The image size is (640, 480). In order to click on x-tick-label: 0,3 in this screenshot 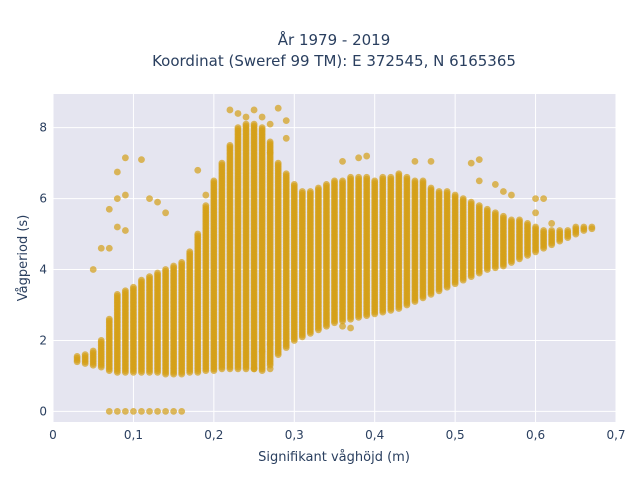, I will do `click(294, 435)`.